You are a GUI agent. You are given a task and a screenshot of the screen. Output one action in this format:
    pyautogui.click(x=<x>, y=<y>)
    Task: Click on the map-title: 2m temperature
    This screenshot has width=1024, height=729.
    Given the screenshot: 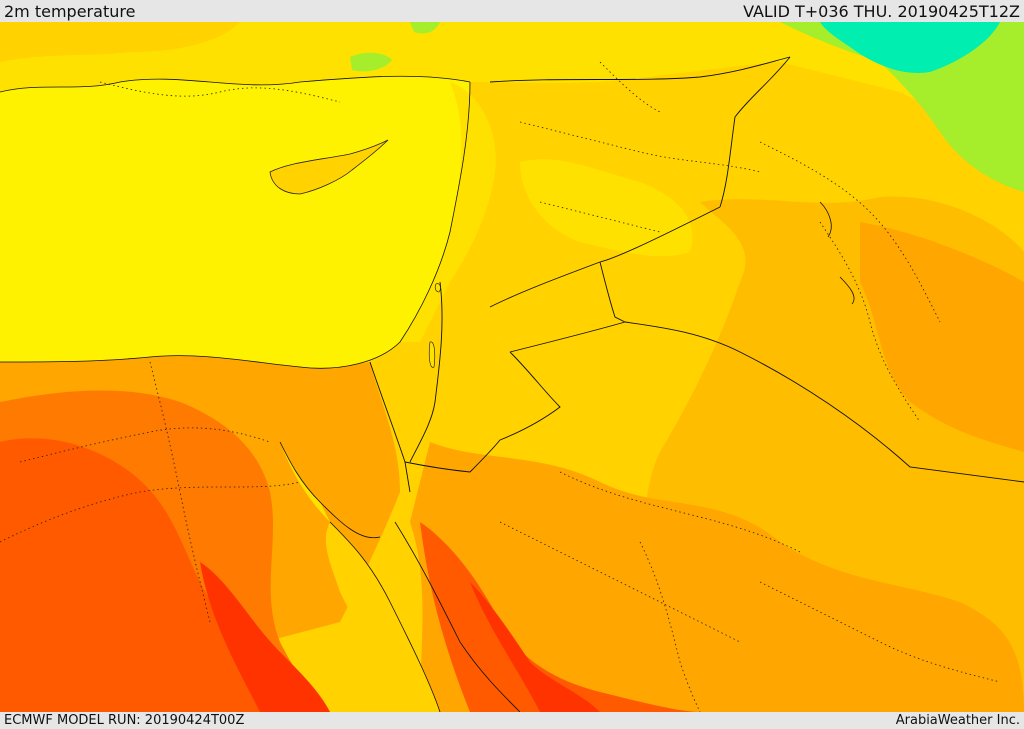 What is the action you would take?
    pyautogui.click(x=70, y=11)
    